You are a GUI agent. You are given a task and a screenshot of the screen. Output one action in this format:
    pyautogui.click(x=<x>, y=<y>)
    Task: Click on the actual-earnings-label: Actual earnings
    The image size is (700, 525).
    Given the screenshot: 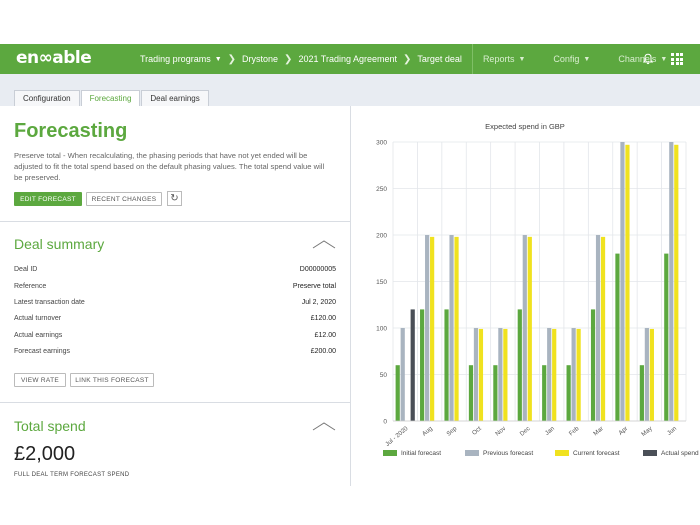 What is the action you would take?
    pyautogui.click(x=38, y=335)
    